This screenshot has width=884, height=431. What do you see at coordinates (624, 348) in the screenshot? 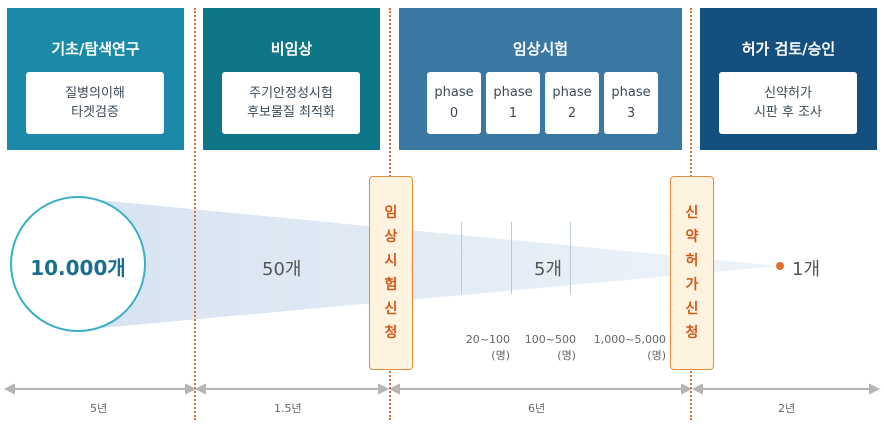
I see `phase-range-3: 1,000~5,000 (명)` at bounding box center [624, 348].